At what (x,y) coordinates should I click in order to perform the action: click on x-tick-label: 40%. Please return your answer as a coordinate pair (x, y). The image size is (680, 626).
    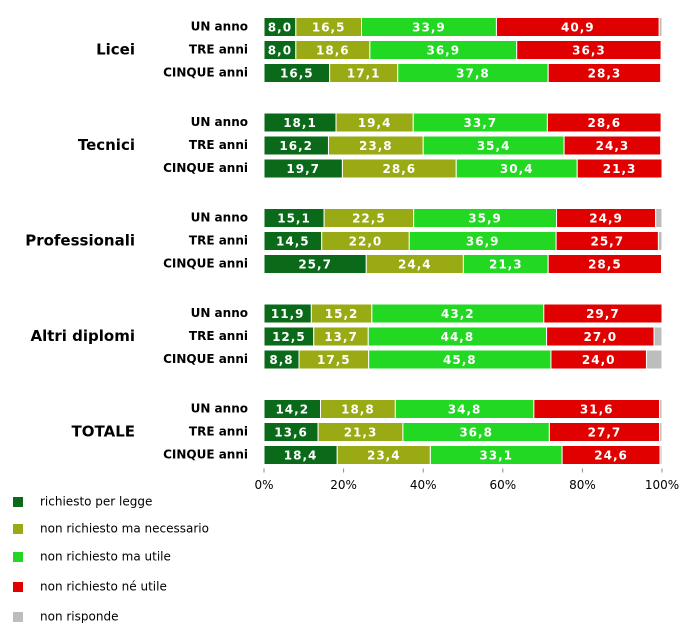
    Looking at the image, I should click on (423, 485).